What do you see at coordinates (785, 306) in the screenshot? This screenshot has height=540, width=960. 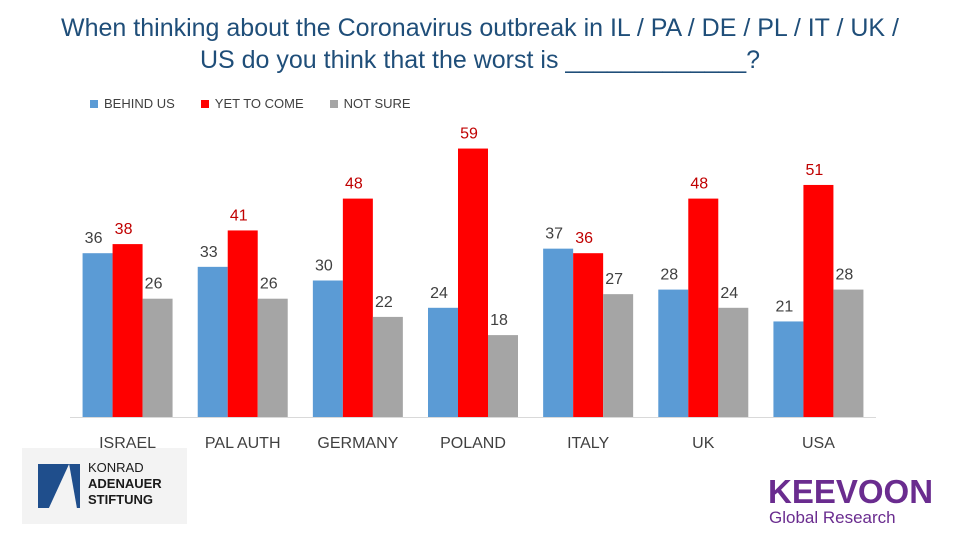 I see `label-behind-us-usa: 21` at bounding box center [785, 306].